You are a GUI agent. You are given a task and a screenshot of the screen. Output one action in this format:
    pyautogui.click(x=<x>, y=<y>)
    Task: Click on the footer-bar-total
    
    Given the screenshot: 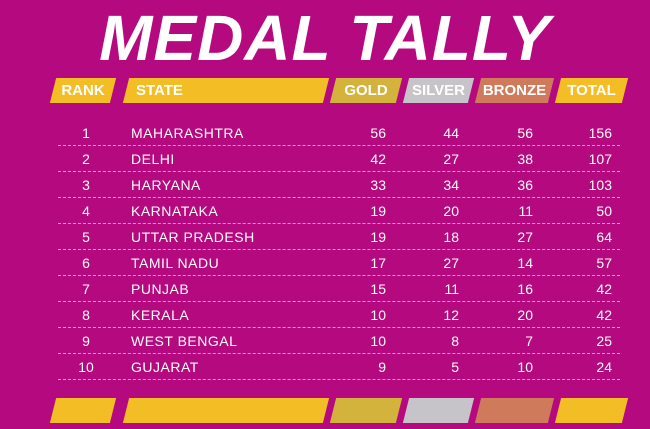 What is the action you would take?
    pyautogui.click(x=591, y=410)
    